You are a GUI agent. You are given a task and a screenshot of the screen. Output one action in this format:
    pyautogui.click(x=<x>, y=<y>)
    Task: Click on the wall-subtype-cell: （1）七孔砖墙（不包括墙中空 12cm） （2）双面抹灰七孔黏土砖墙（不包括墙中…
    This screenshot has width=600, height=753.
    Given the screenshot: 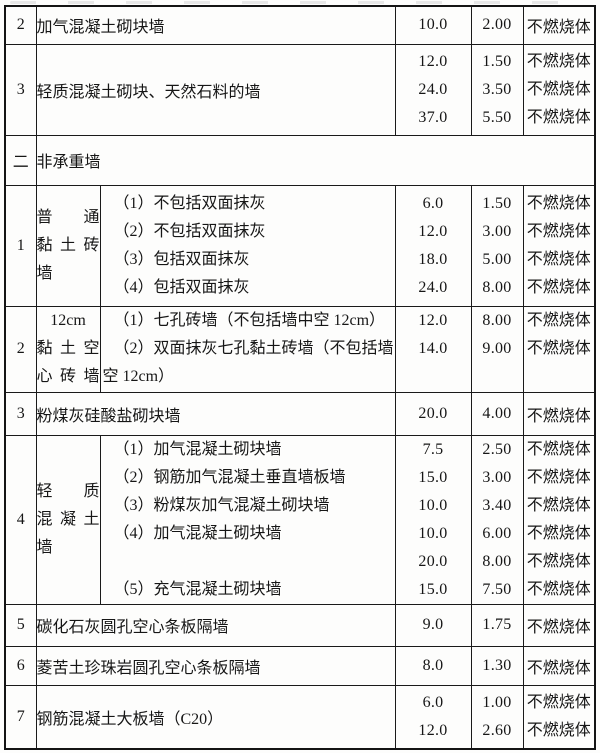 What is the action you would take?
    pyautogui.click(x=247, y=349)
    